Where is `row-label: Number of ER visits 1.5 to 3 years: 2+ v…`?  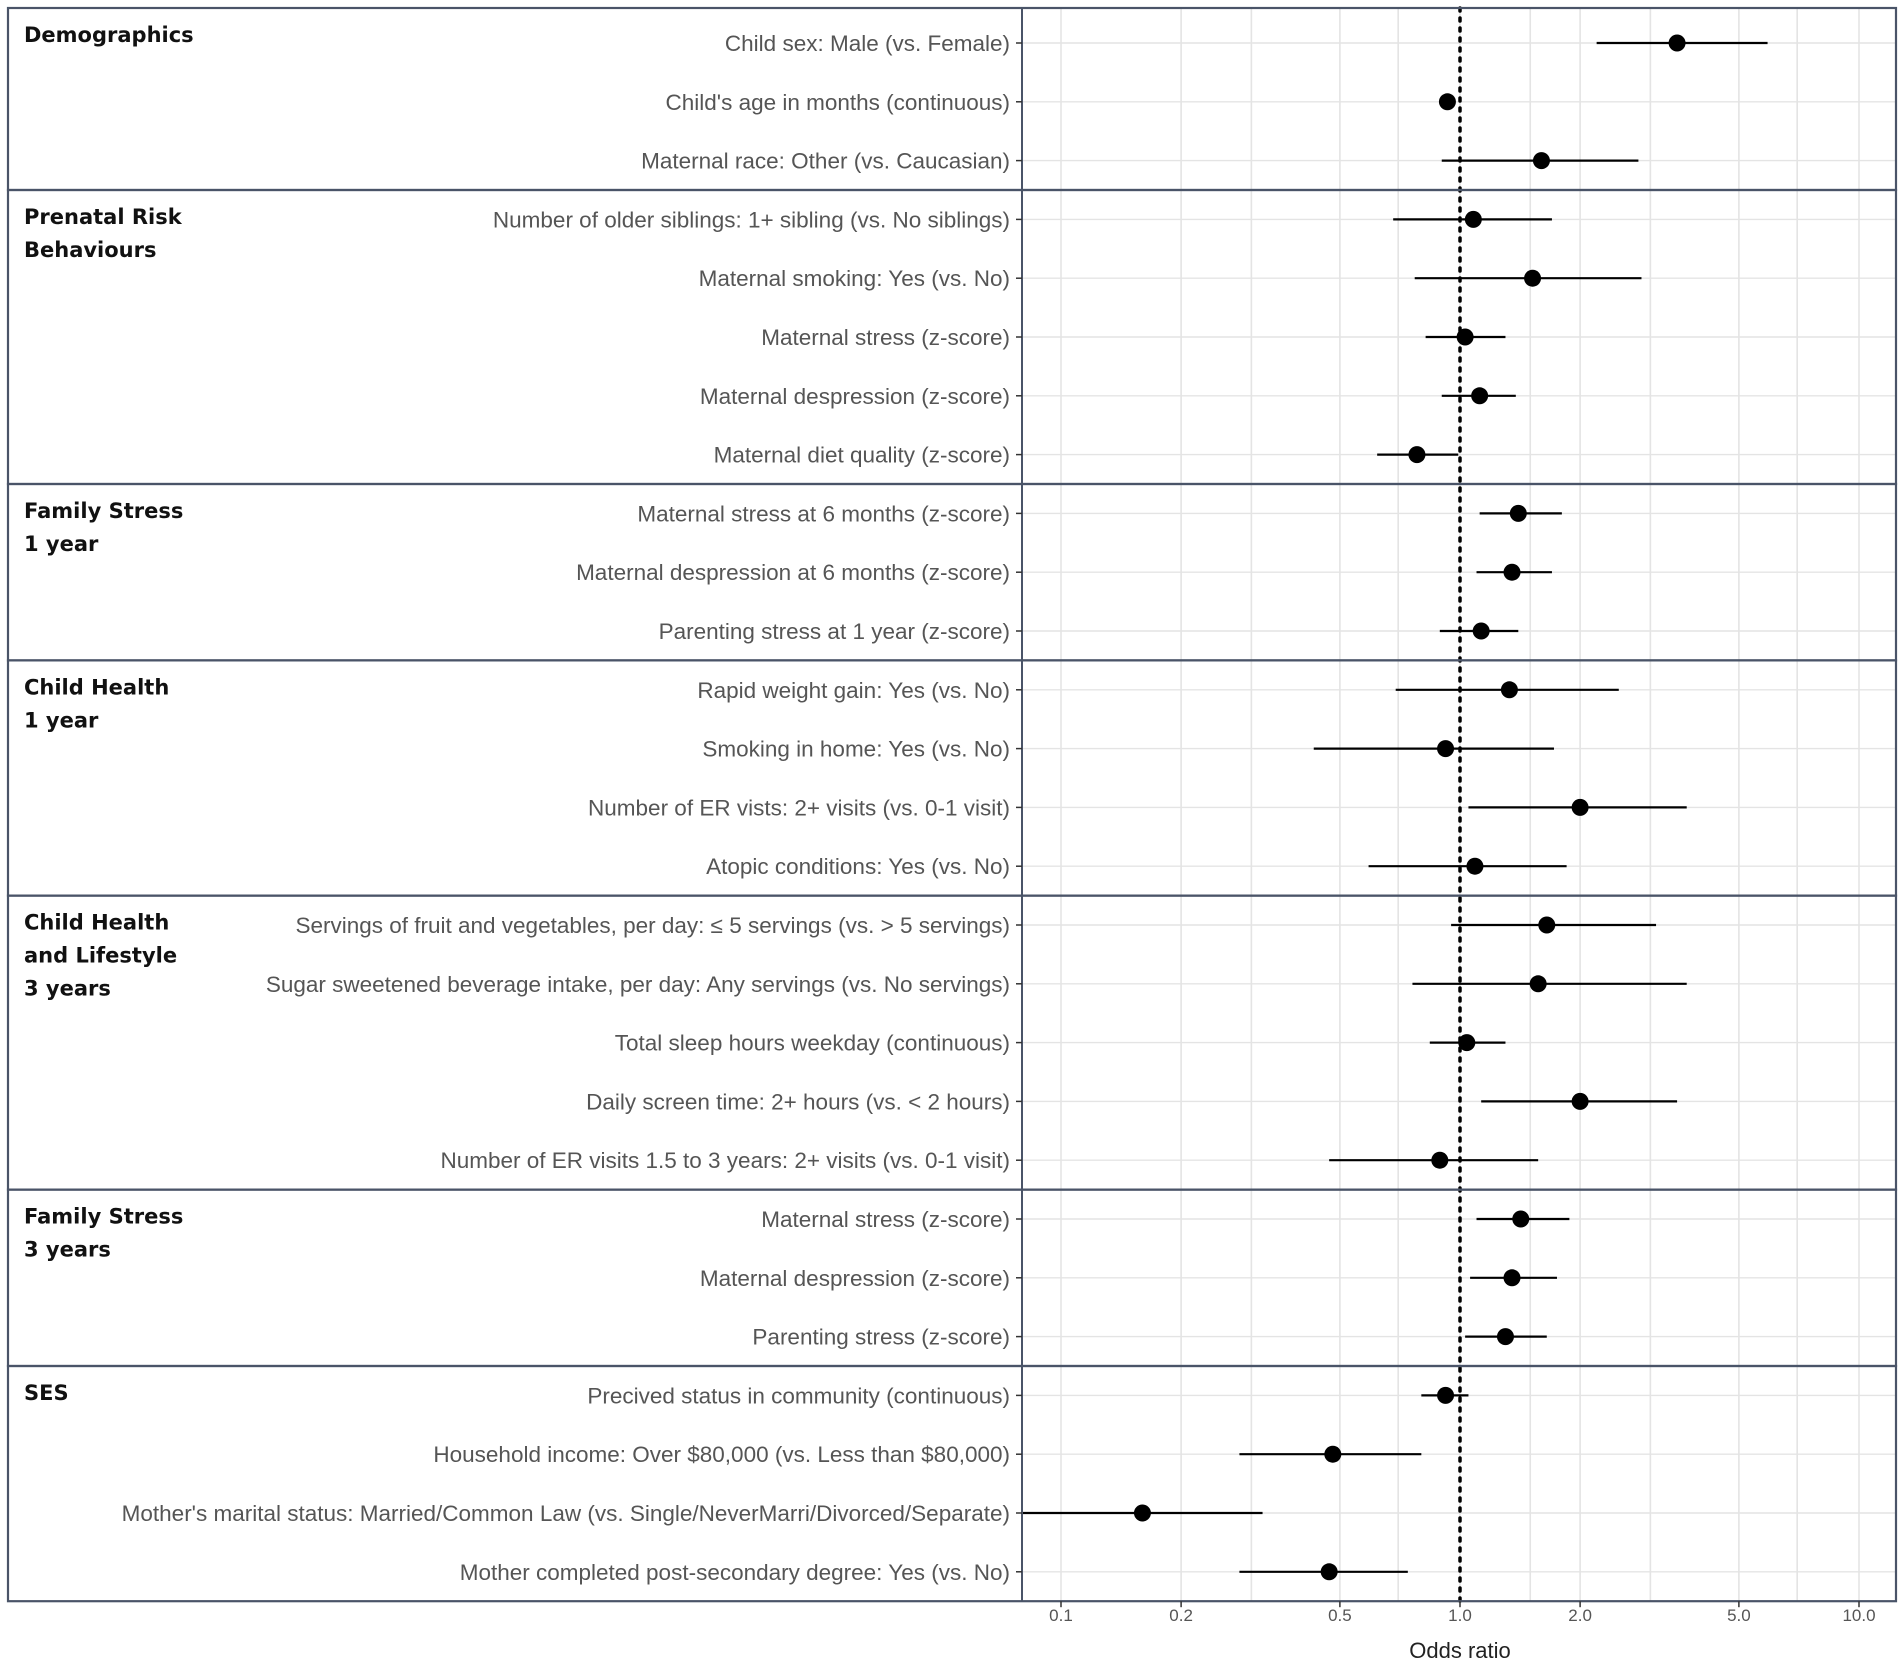 row-label: Number of ER visits 1.5 to 3 years: 2+ v… is located at coordinates (725, 1160).